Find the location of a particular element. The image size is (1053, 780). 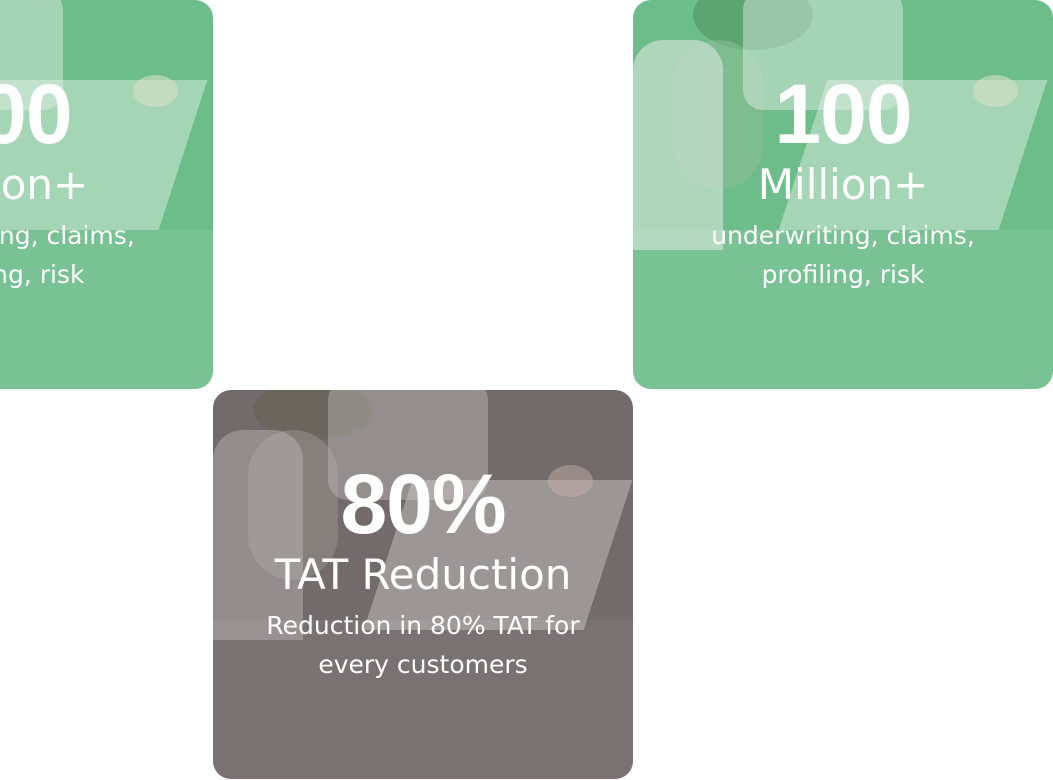

card-background-photo is located at coordinates (106, 194).